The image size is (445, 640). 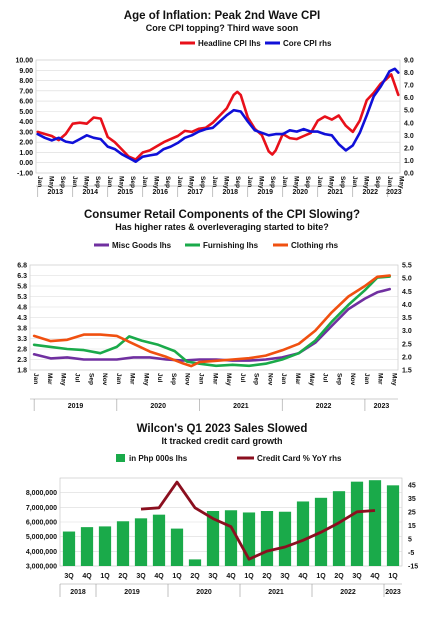 What do you see at coordinates (211, 321) in the screenshot?
I see `retail-series` at bounding box center [211, 321].